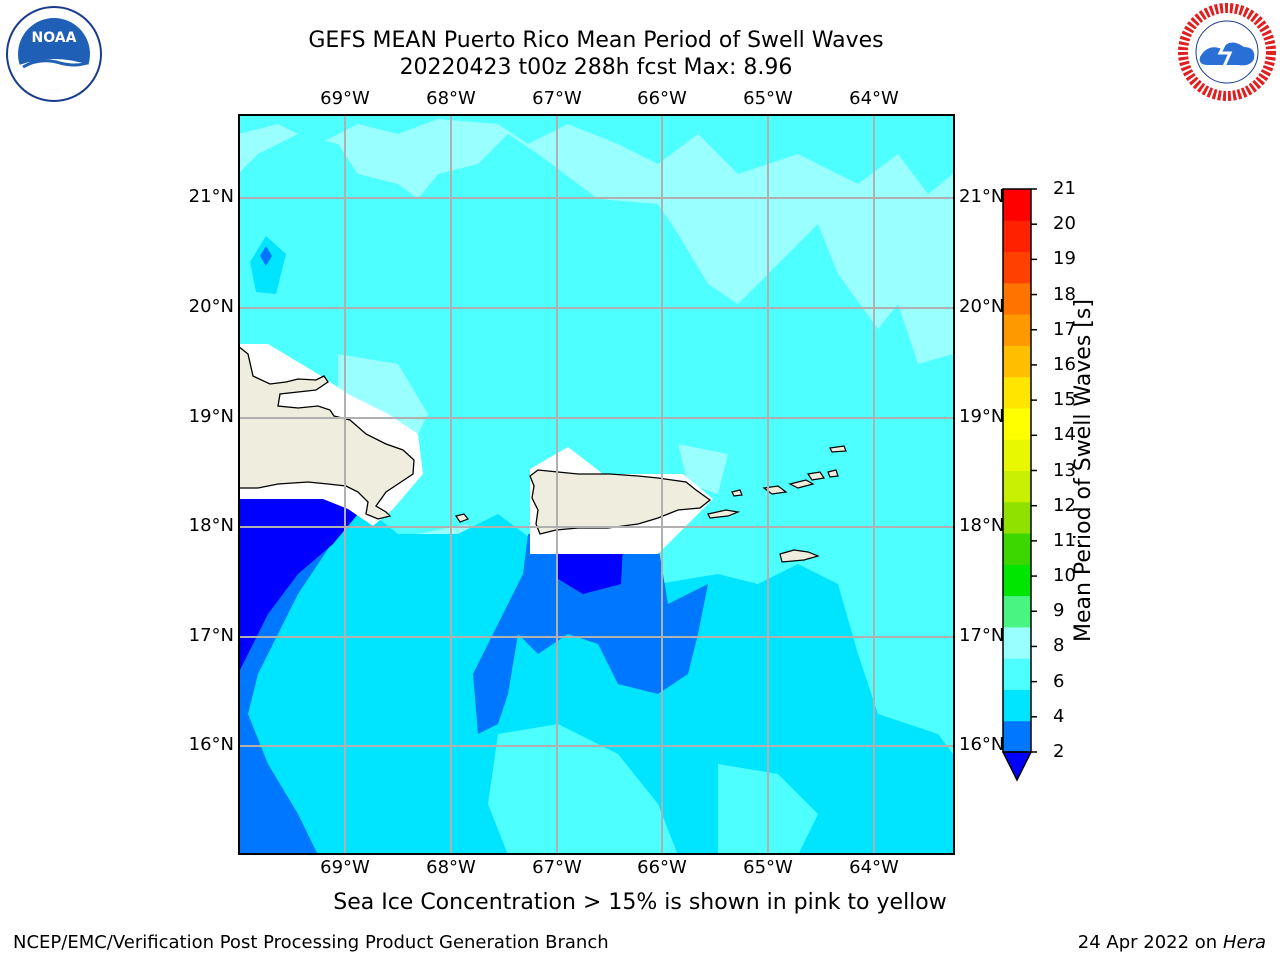 The image size is (1280, 960). I want to click on colorbar-tick-label: 16, so click(1064, 364).